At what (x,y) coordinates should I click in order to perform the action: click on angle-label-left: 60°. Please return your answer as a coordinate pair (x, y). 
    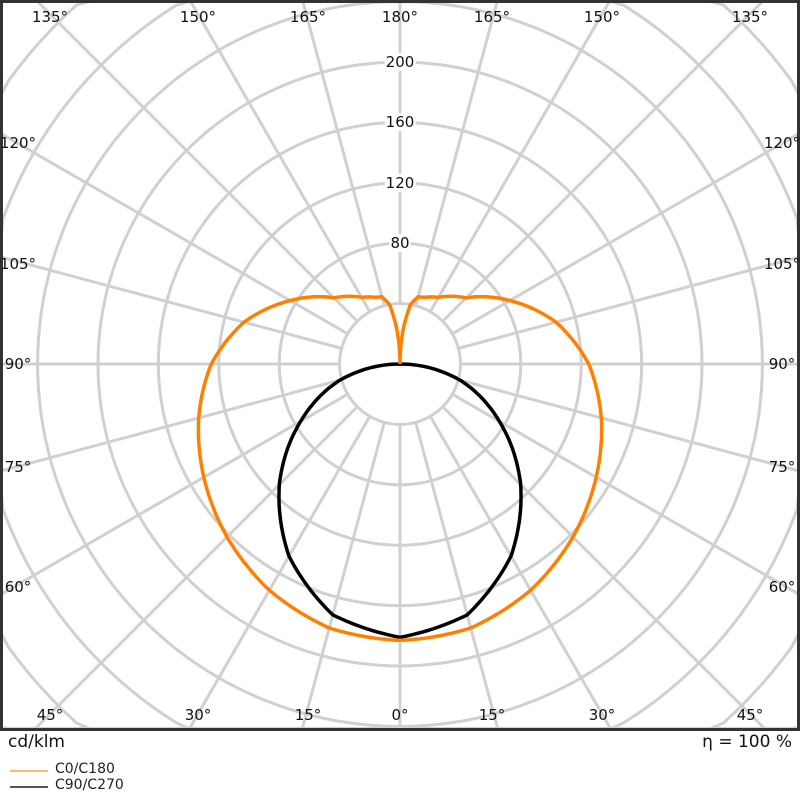
    Looking at the image, I should click on (18, 587).